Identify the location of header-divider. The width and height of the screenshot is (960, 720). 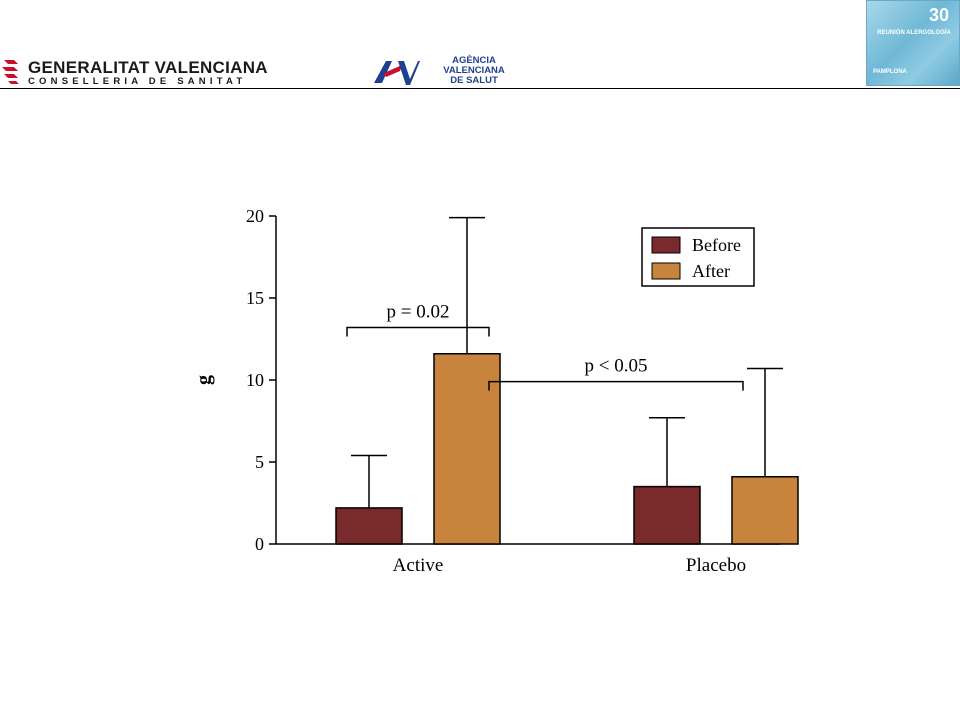
(480, 88).